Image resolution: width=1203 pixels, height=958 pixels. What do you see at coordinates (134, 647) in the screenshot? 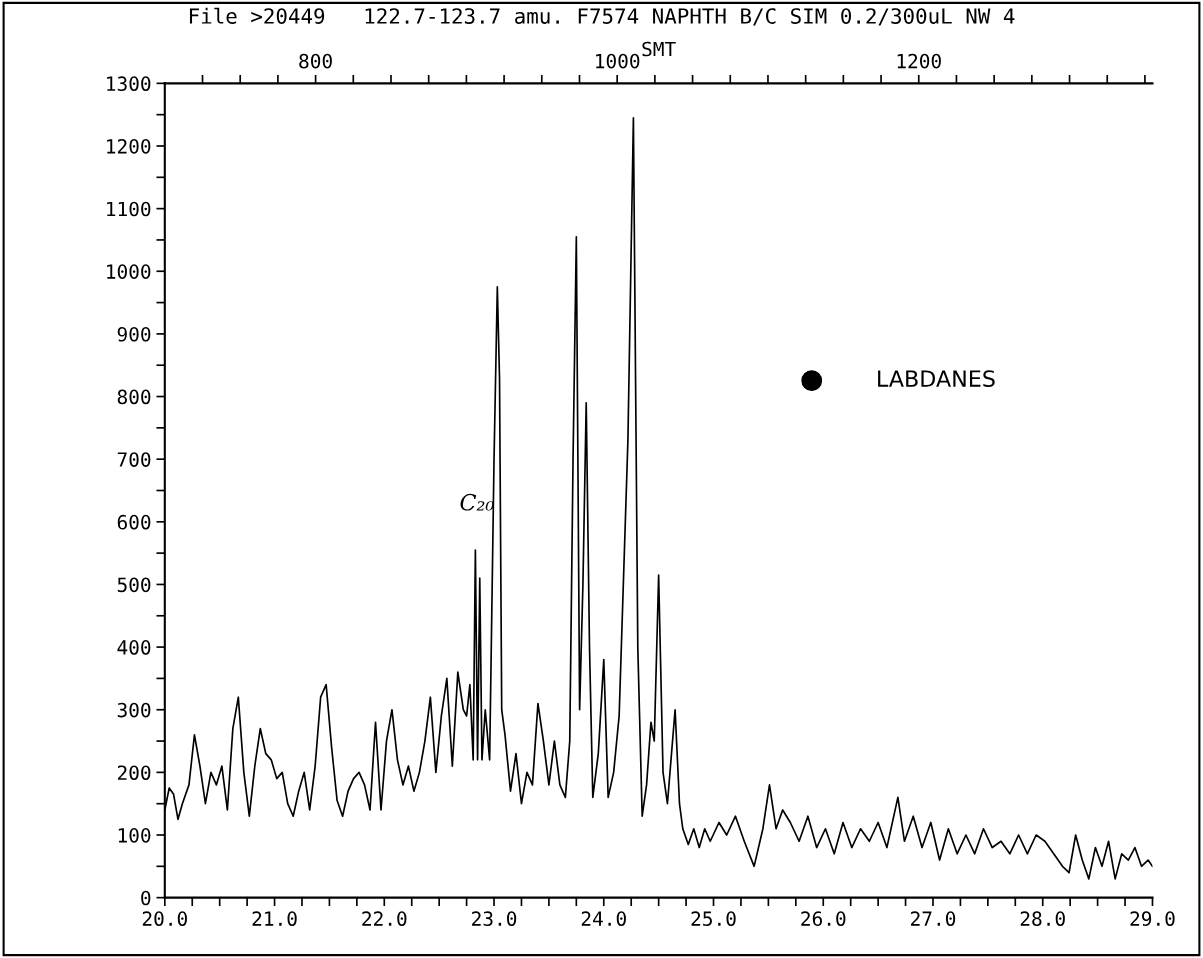
I see `y-tick-label: 400` at bounding box center [134, 647].